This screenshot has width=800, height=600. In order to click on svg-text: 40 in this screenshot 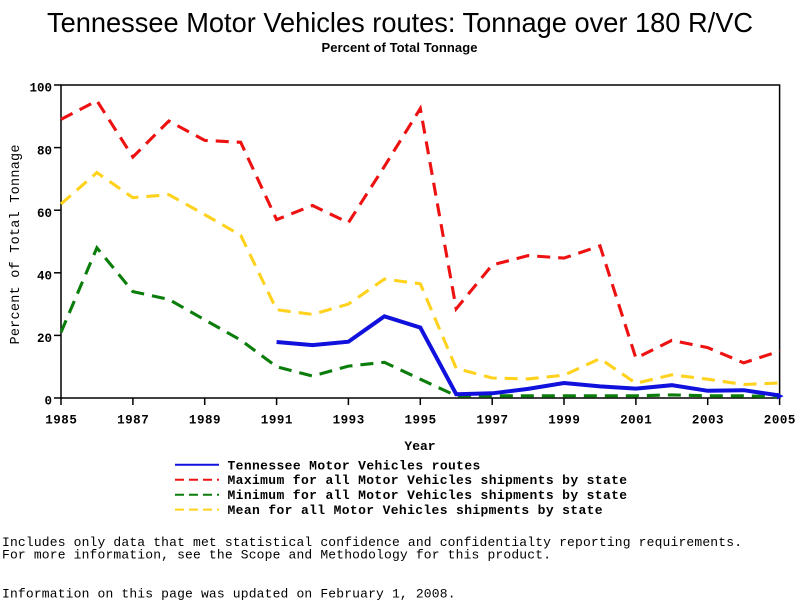, I will do `click(44, 277)`.